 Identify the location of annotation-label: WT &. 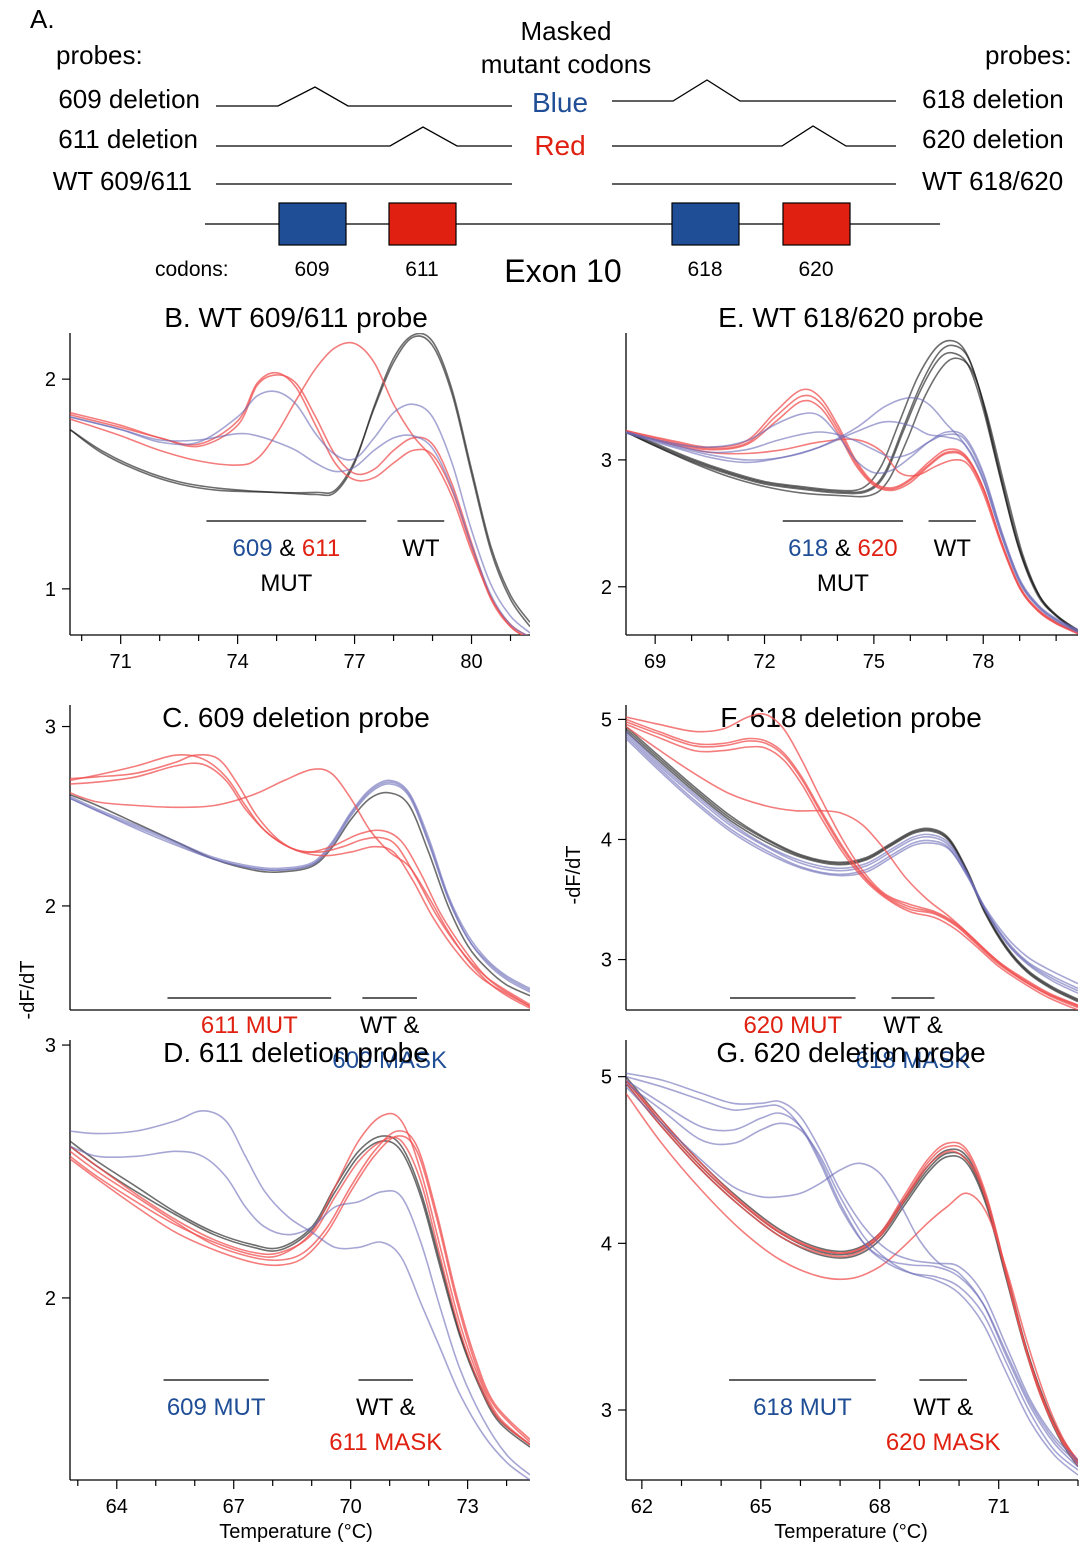
(913, 1025).